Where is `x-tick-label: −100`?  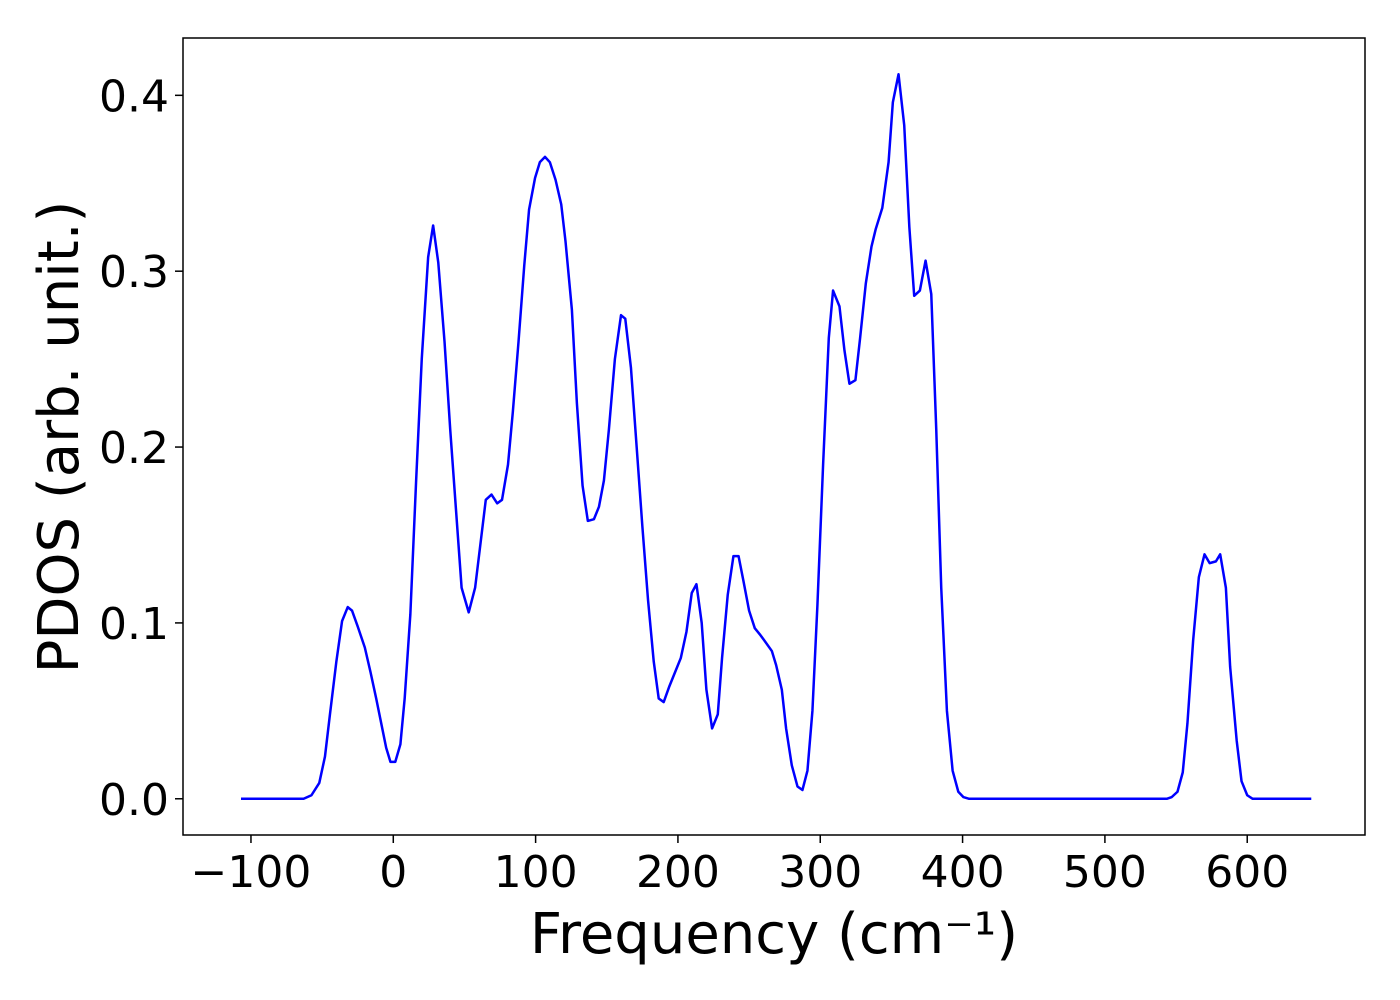
x-tick-label: −100 is located at coordinates (251, 872).